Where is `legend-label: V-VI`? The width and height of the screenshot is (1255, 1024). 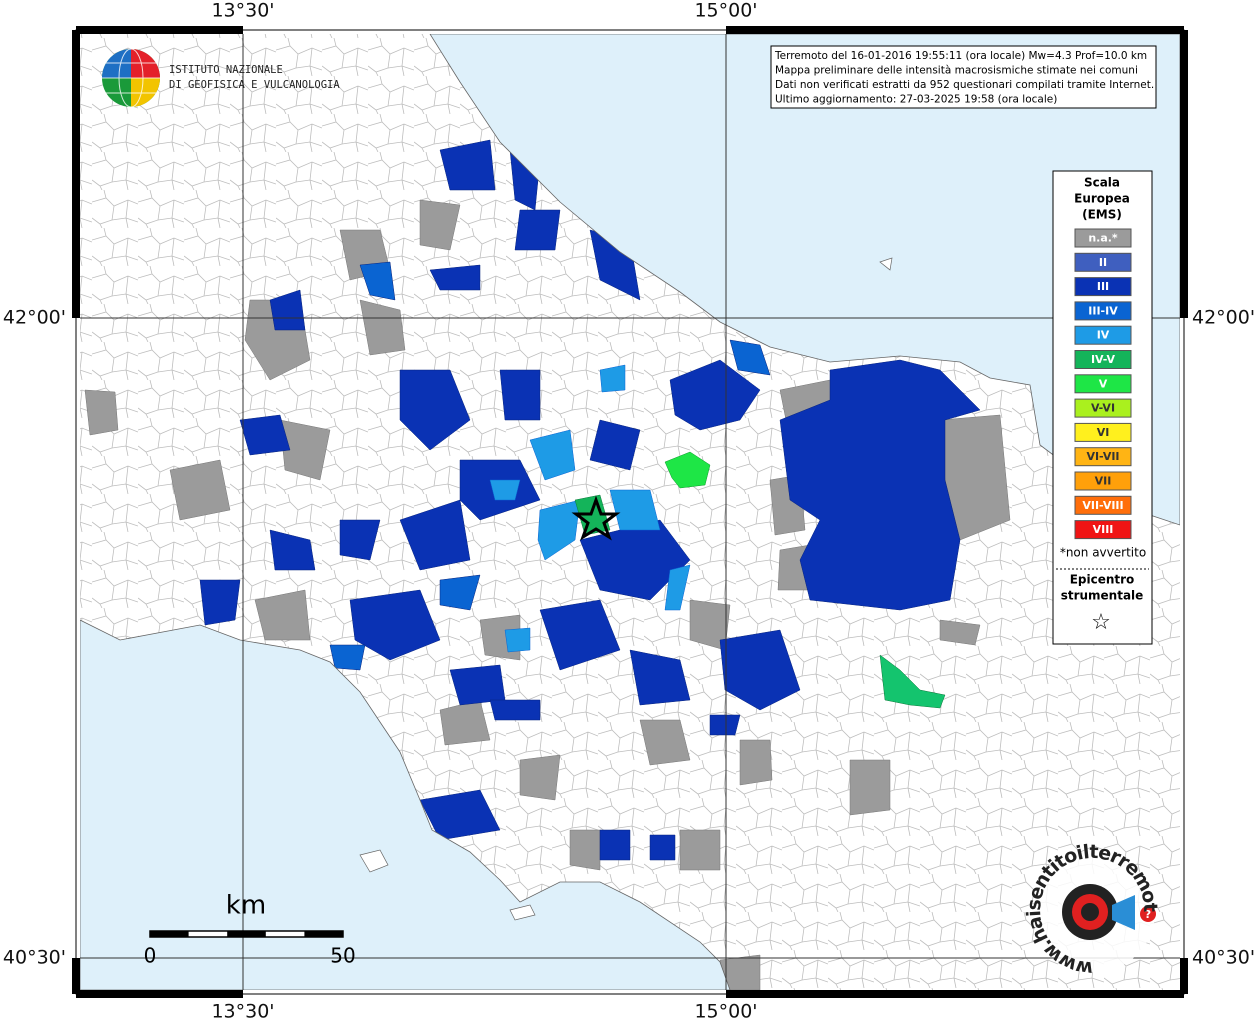
legend-label: V-VI is located at coordinates (1103, 408).